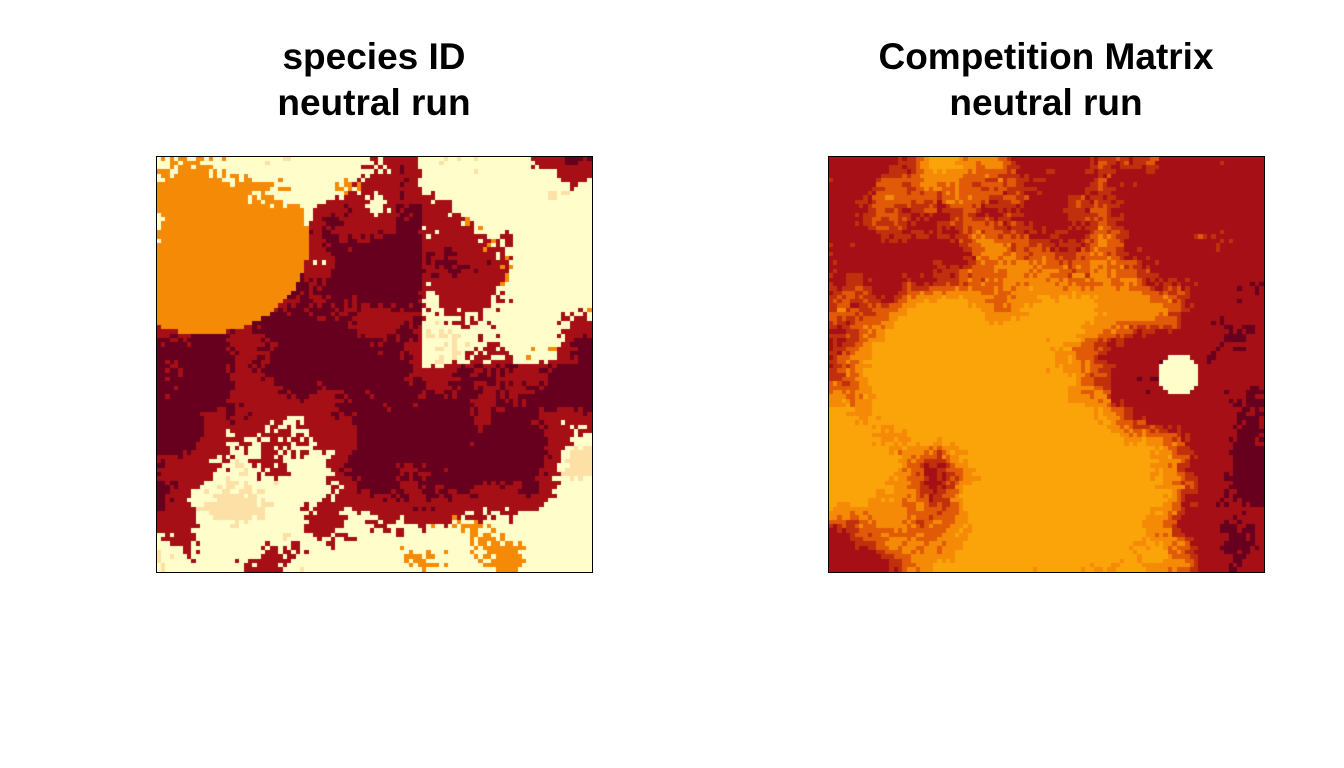 Image resolution: width=1344 pixels, height=768 pixels. Describe the element at coordinates (1008, 80) in the screenshot. I see `chart-title-competition-matrix: Competition Matrix neutral run` at that location.